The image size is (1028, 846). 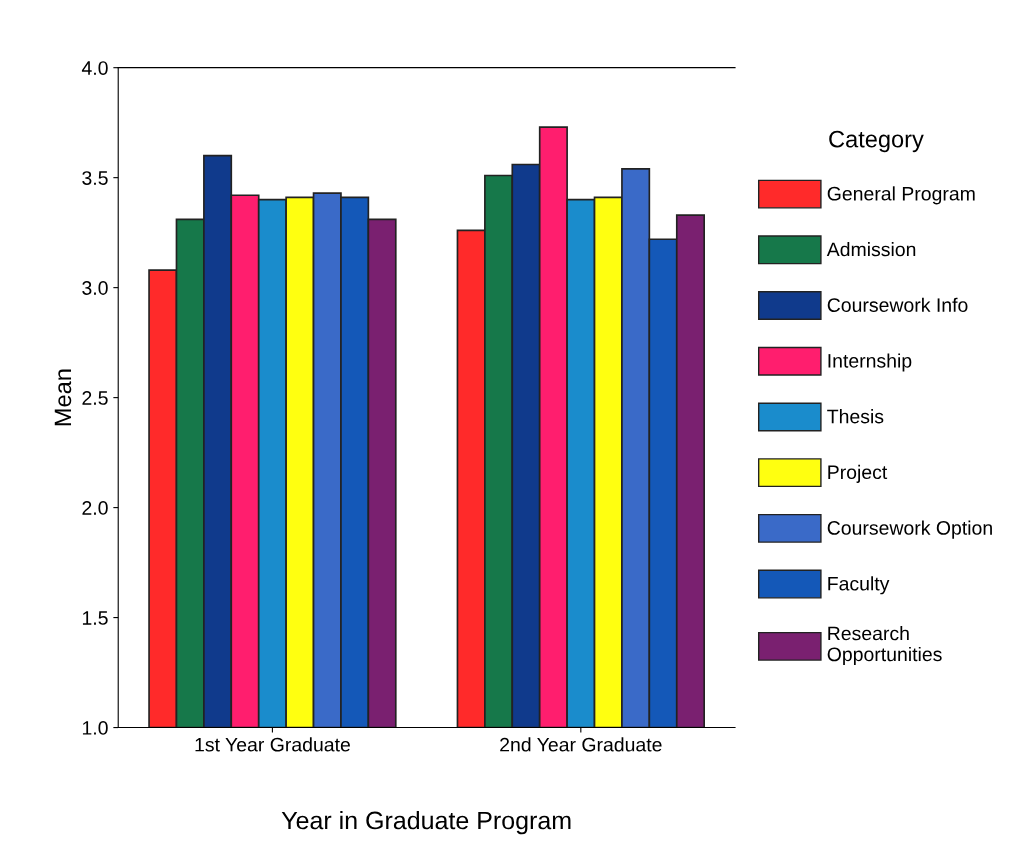 What do you see at coordinates (95, 398) in the screenshot?
I see `y-tick-label: 2.5` at bounding box center [95, 398].